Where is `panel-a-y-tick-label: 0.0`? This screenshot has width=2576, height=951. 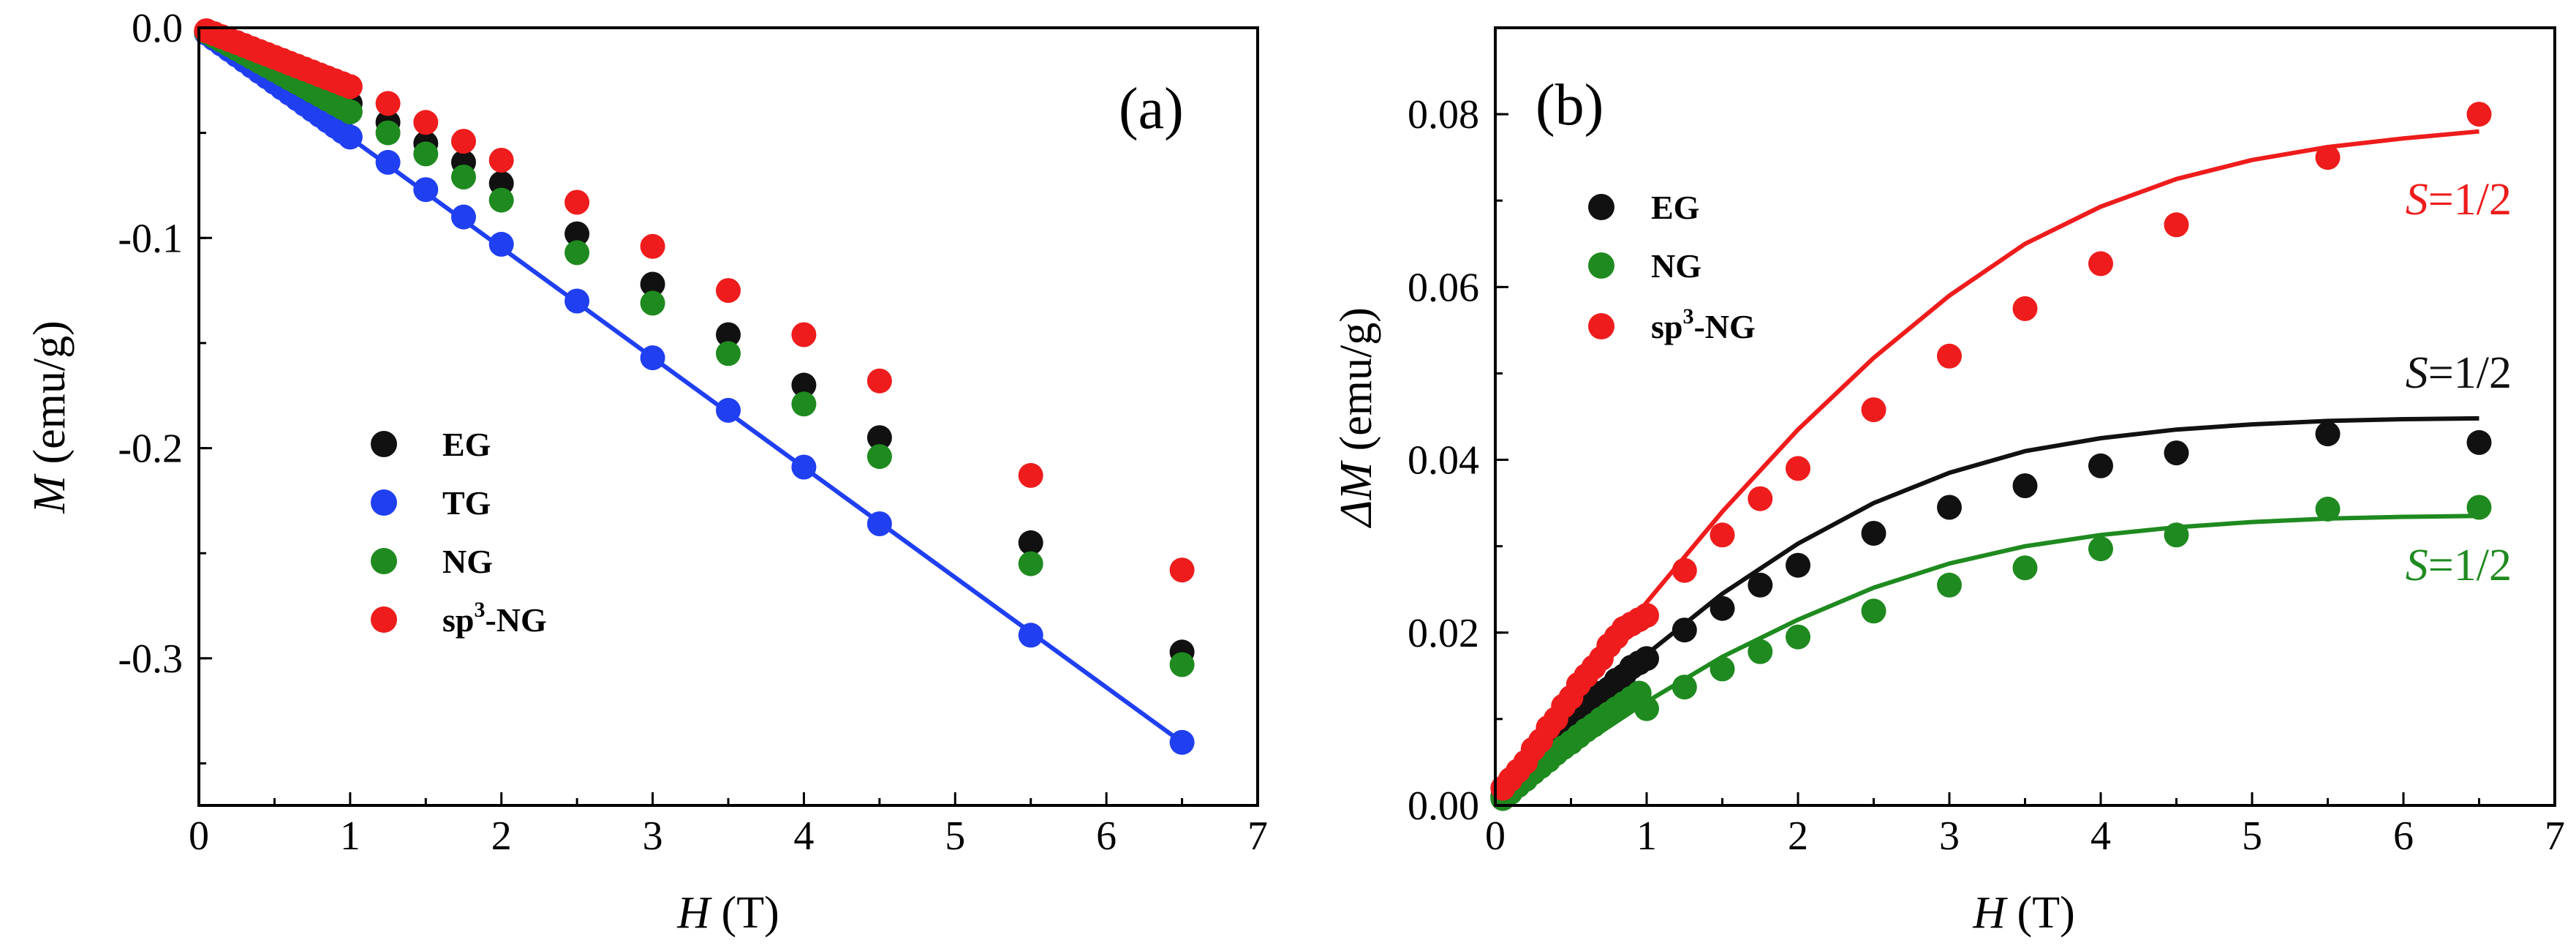
panel-a-y-tick-label: 0.0 is located at coordinates (157, 29).